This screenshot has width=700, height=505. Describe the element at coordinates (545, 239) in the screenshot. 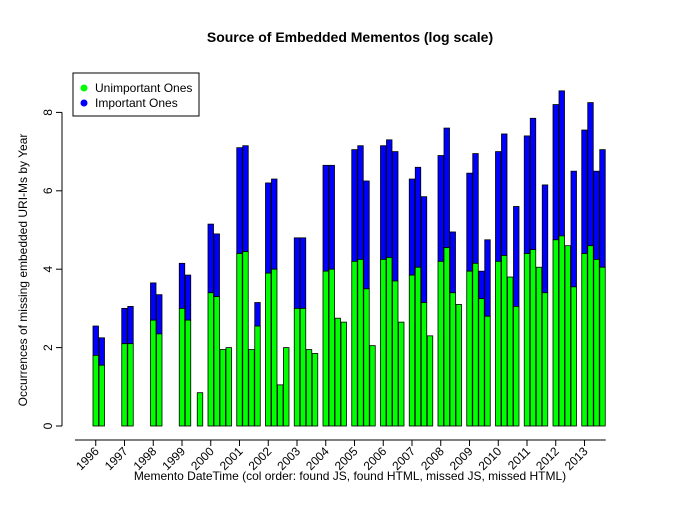

I see `bar-important-2011-col4` at that location.